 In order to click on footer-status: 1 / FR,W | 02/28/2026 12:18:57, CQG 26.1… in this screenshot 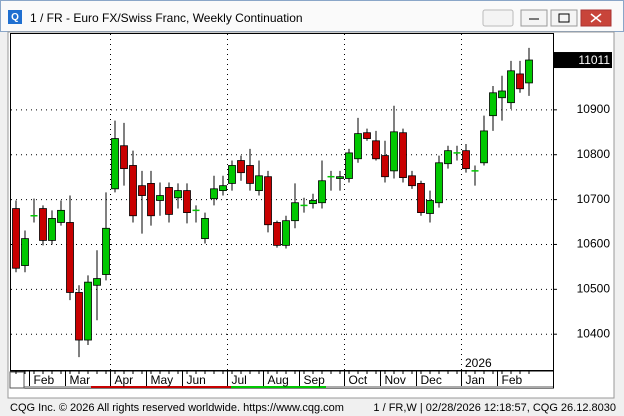, I will do `click(494, 408)`.